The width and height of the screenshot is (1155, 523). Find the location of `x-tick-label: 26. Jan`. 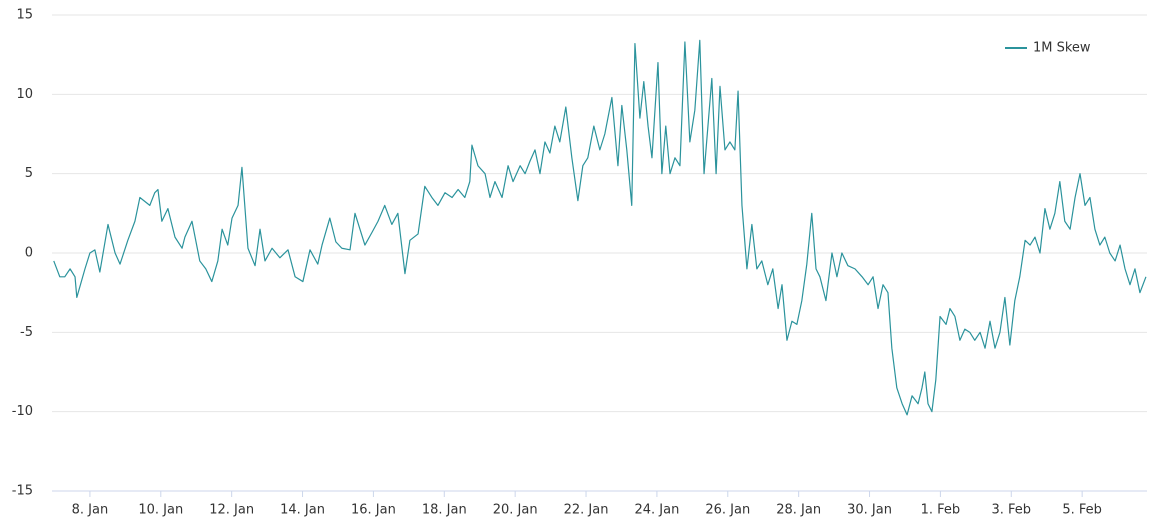

x-tick-label: 26. Jan is located at coordinates (727, 510).